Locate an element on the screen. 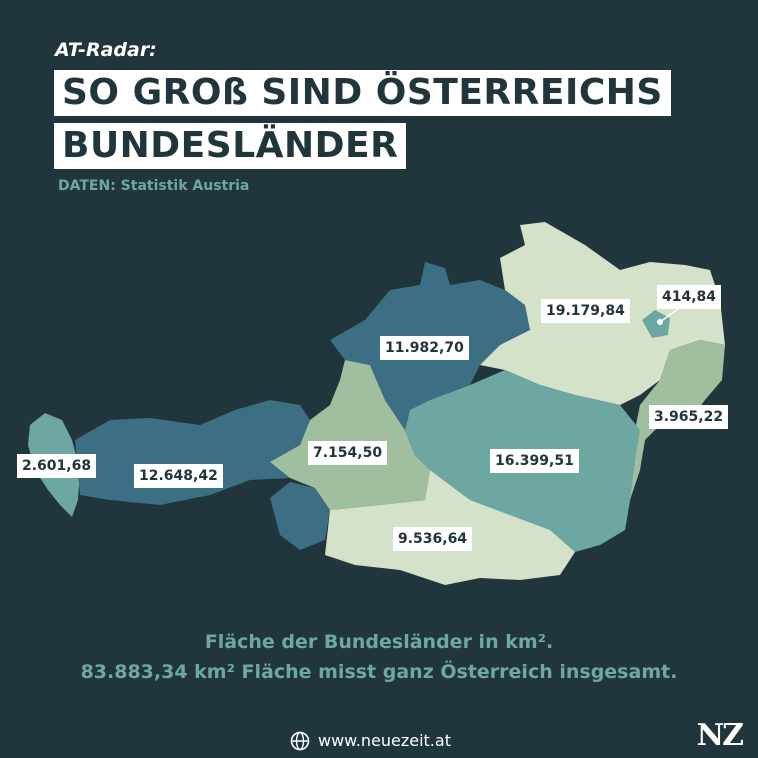 This screenshot has height=758, width=758. label-steiermark: 16.399,51 is located at coordinates (534, 461).